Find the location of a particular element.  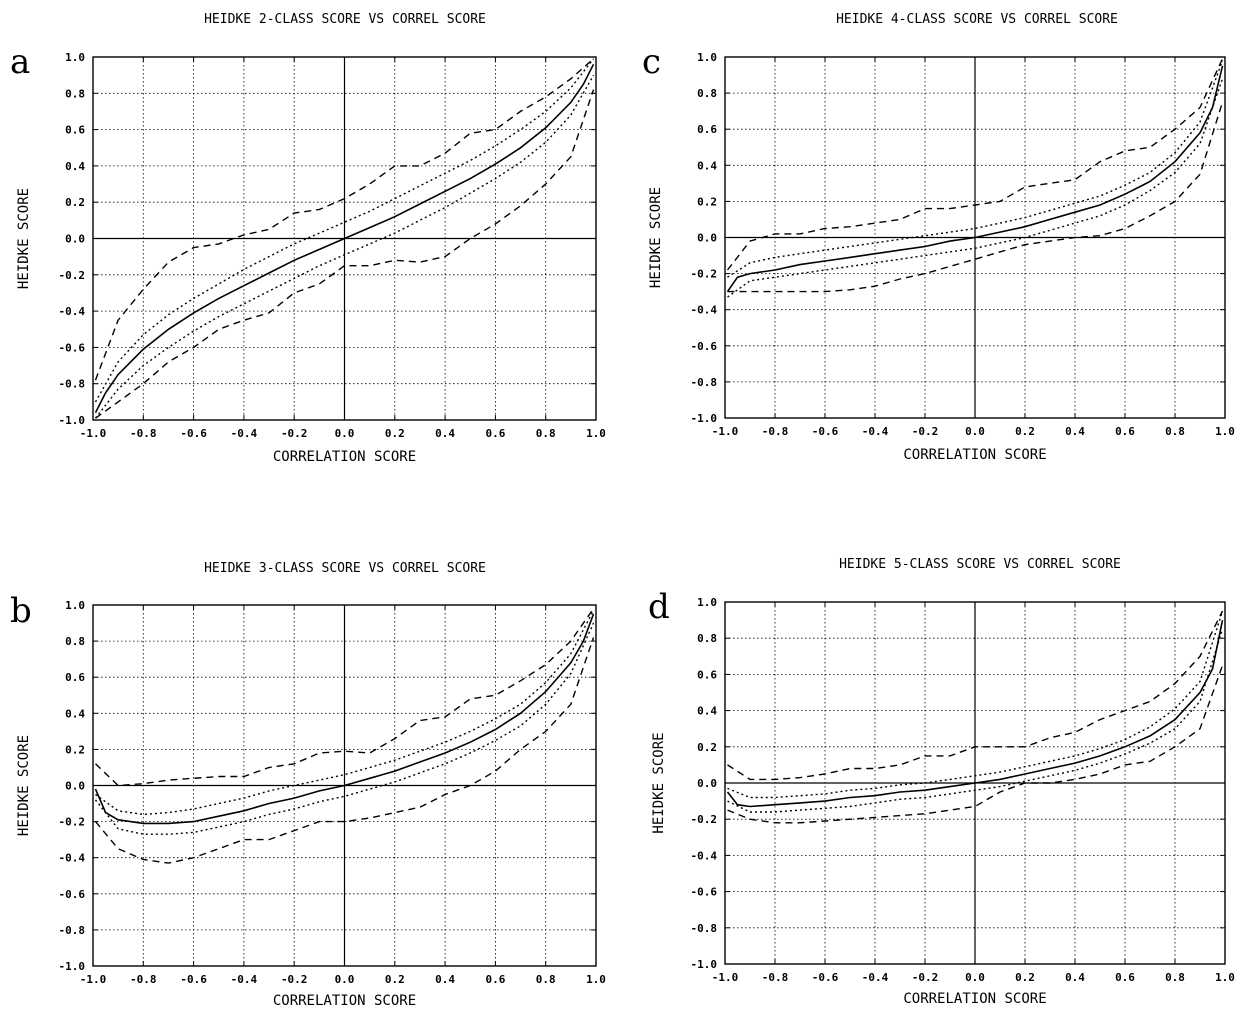

panel-title: HEIDKE 2-CLASS SCORE VS CORREL SCORE is located at coordinates (345, 19).